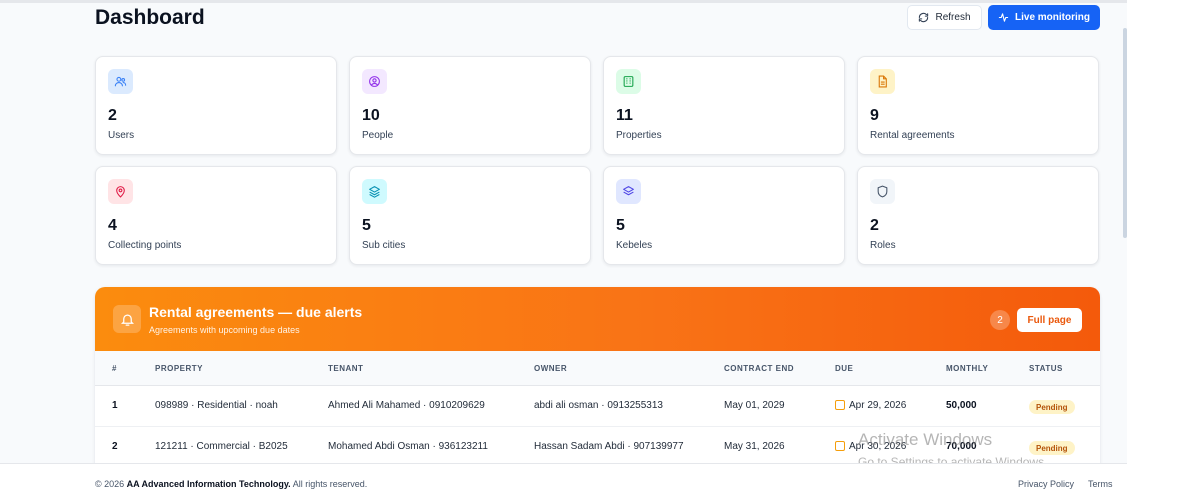  What do you see at coordinates (470, 105) in the screenshot?
I see `stat-card-people: 10 People` at bounding box center [470, 105].